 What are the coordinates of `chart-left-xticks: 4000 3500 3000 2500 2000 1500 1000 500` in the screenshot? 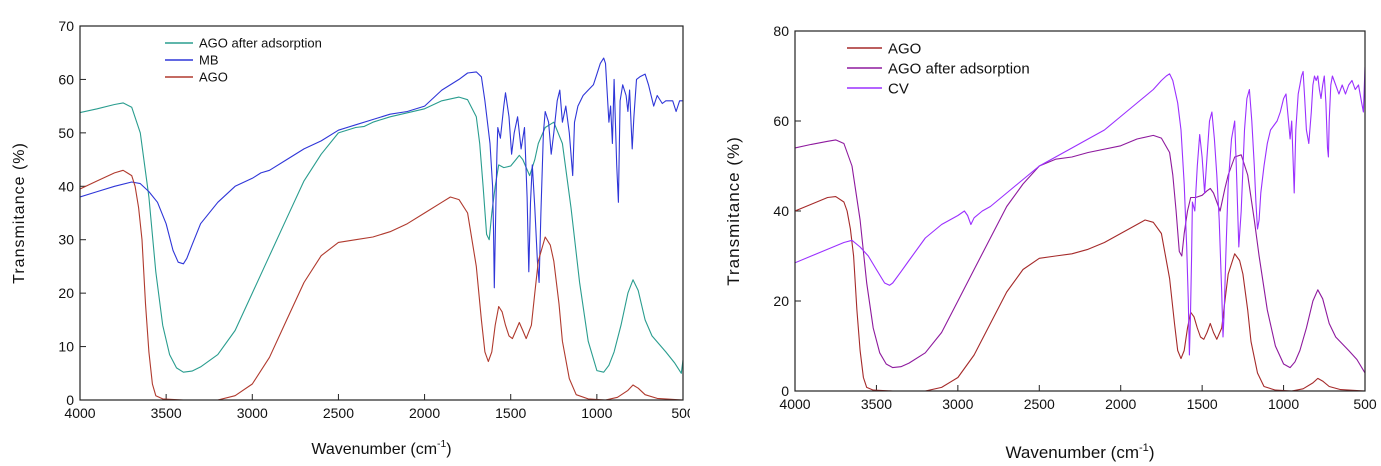 It's located at (377, 407).